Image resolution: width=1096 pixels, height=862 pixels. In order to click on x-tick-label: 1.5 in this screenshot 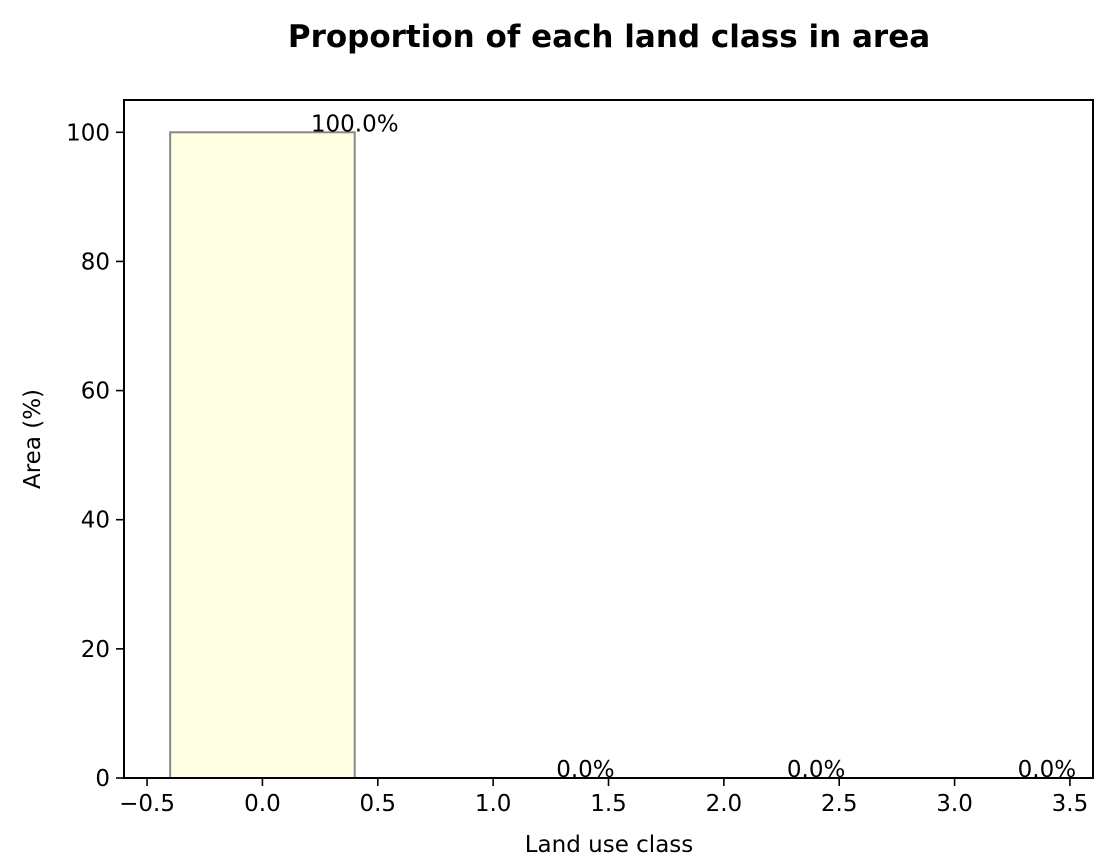, I will do `click(608, 804)`.